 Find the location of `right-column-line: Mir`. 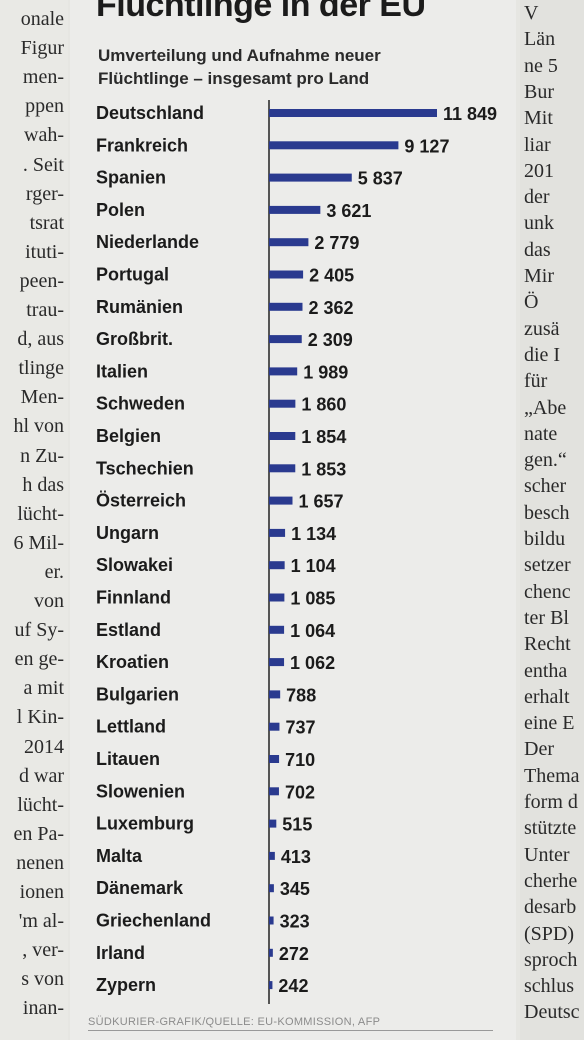

right-column-line: Mir is located at coordinates (539, 276).